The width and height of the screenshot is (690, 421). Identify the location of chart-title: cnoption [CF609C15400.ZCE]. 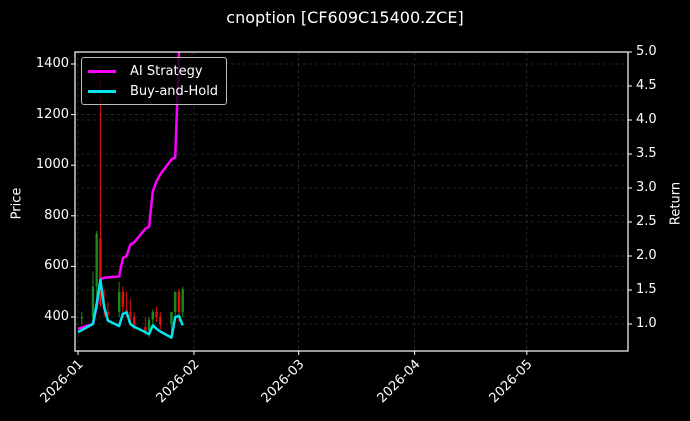
(345, 17).